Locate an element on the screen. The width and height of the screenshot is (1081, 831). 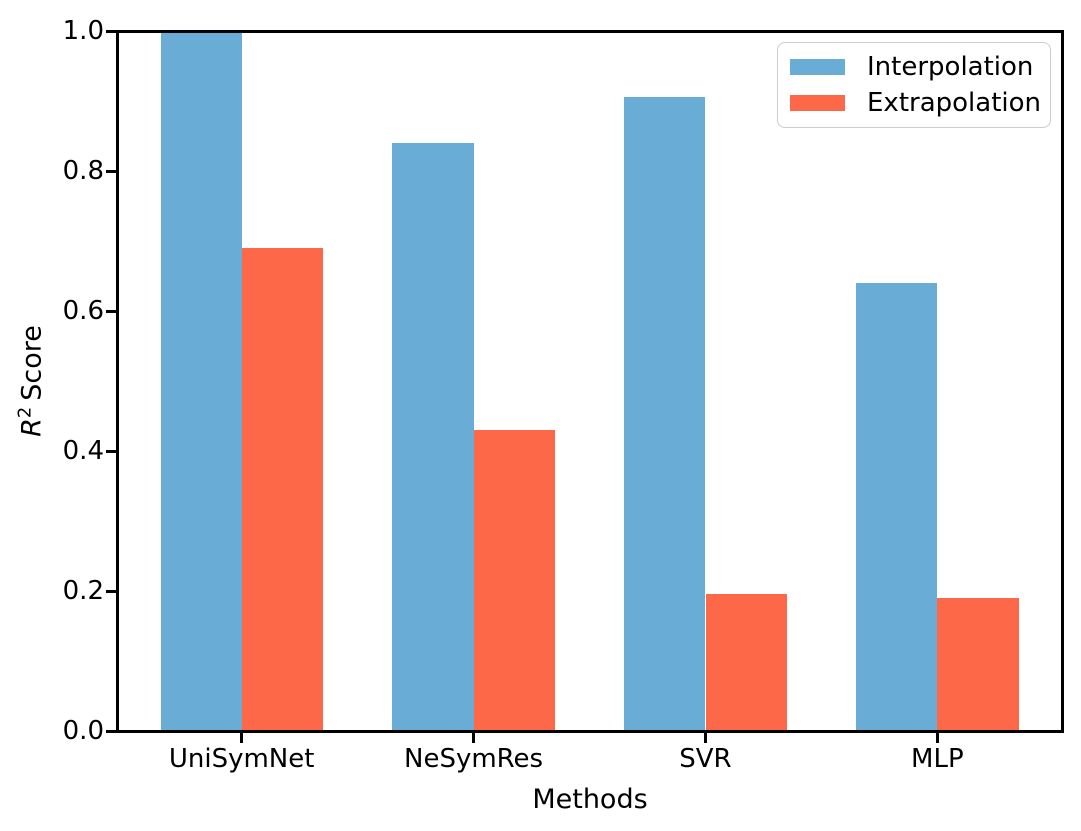
legend-item-interpolation: Interpolation is located at coordinates (920, 67).